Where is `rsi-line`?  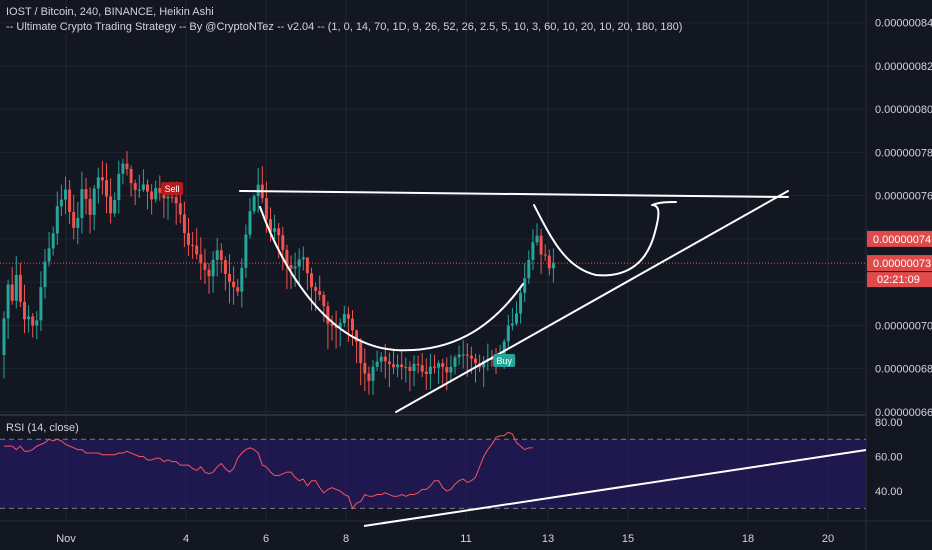 rsi-line is located at coordinates (268, 470).